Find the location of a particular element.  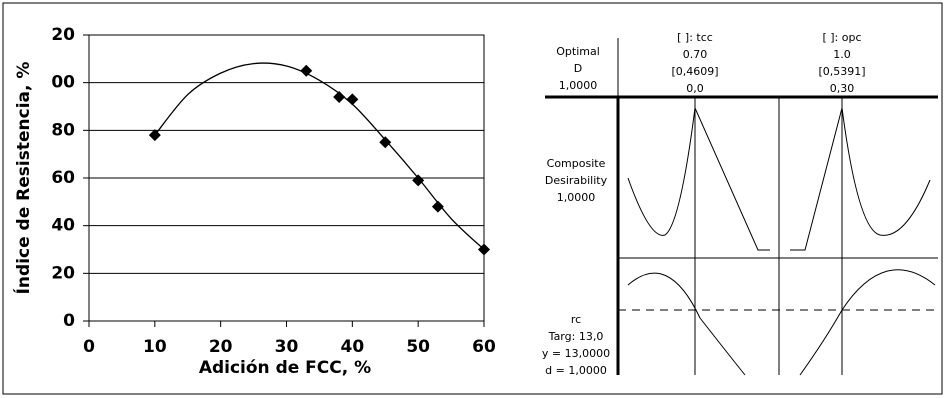

label: D is located at coordinates (578, 68).